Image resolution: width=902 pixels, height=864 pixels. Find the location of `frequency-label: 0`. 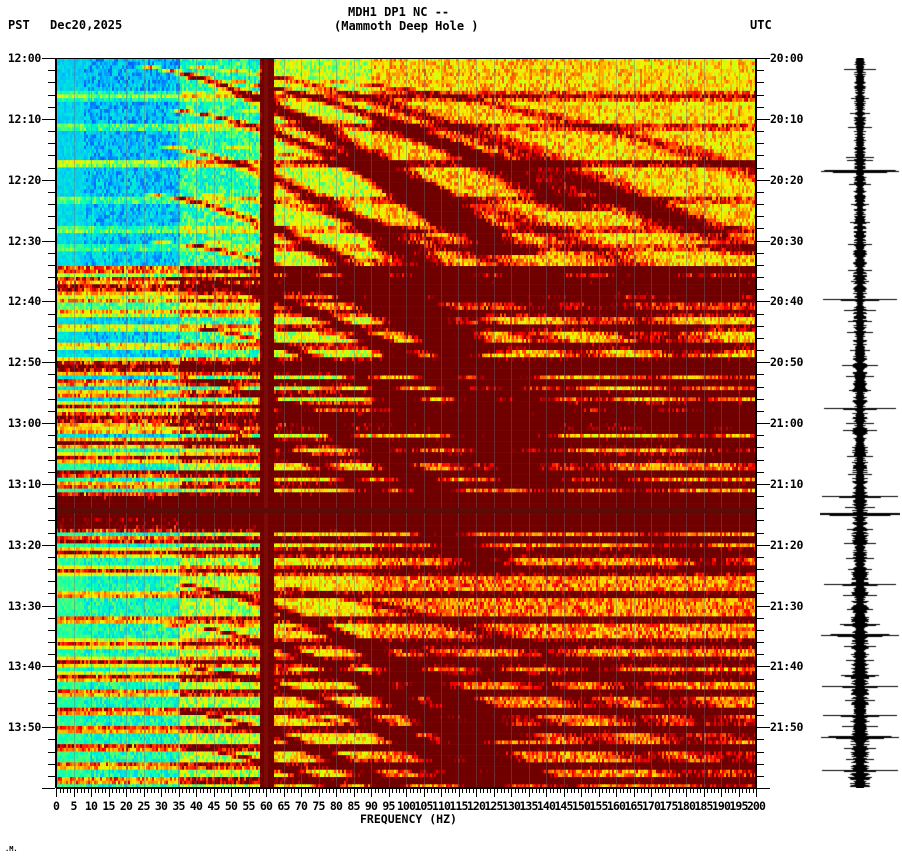

frequency-label: 0 is located at coordinates (56, 806).